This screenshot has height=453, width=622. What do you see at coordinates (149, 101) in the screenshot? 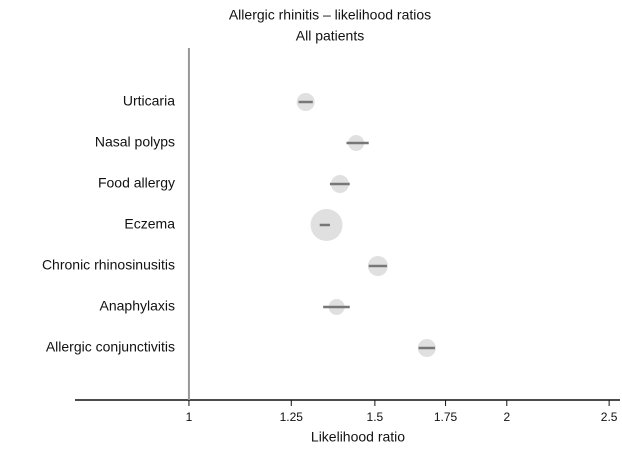
I see `category-label: Urticaria` at bounding box center [149, 101].